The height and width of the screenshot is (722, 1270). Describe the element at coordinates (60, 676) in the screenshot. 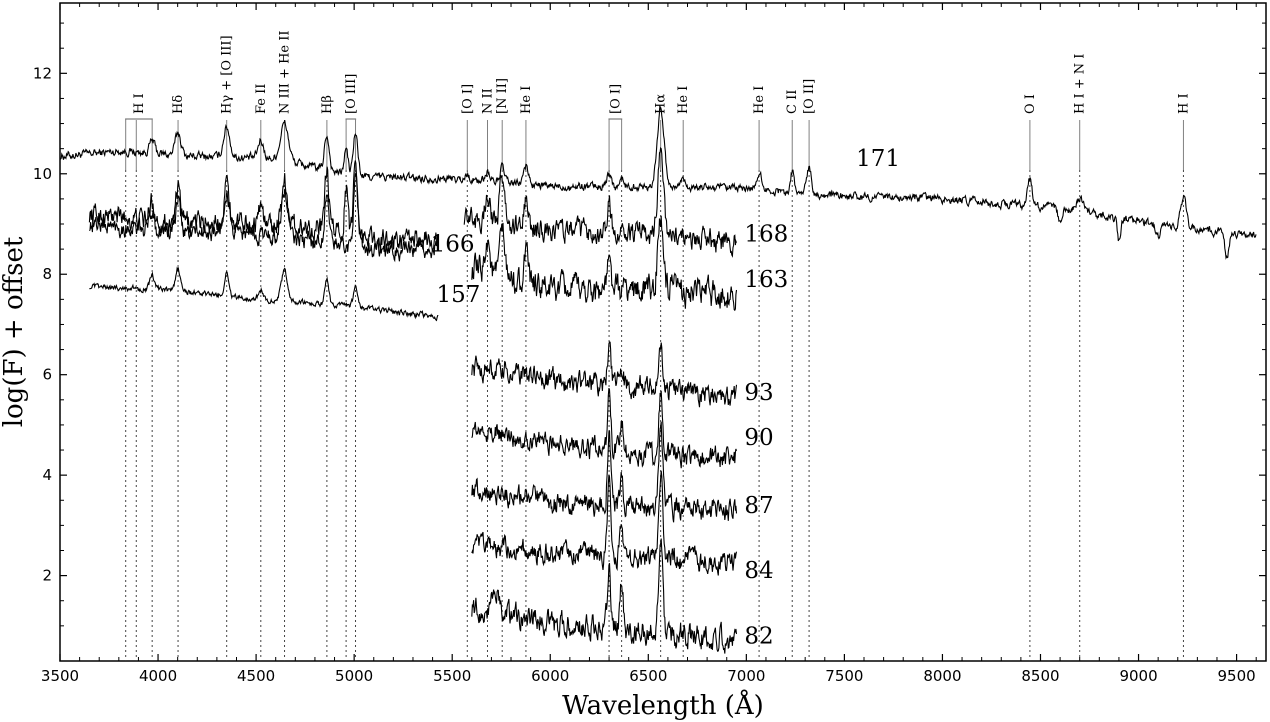

I see `x-tick-label: 3500` at that location.